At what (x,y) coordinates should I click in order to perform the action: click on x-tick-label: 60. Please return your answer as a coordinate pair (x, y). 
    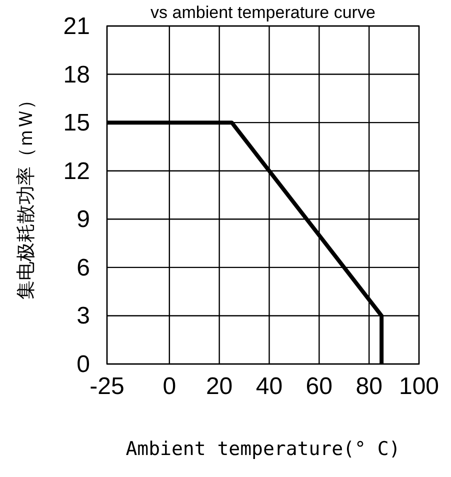
    Looking at the image, I should click on (319, 386).